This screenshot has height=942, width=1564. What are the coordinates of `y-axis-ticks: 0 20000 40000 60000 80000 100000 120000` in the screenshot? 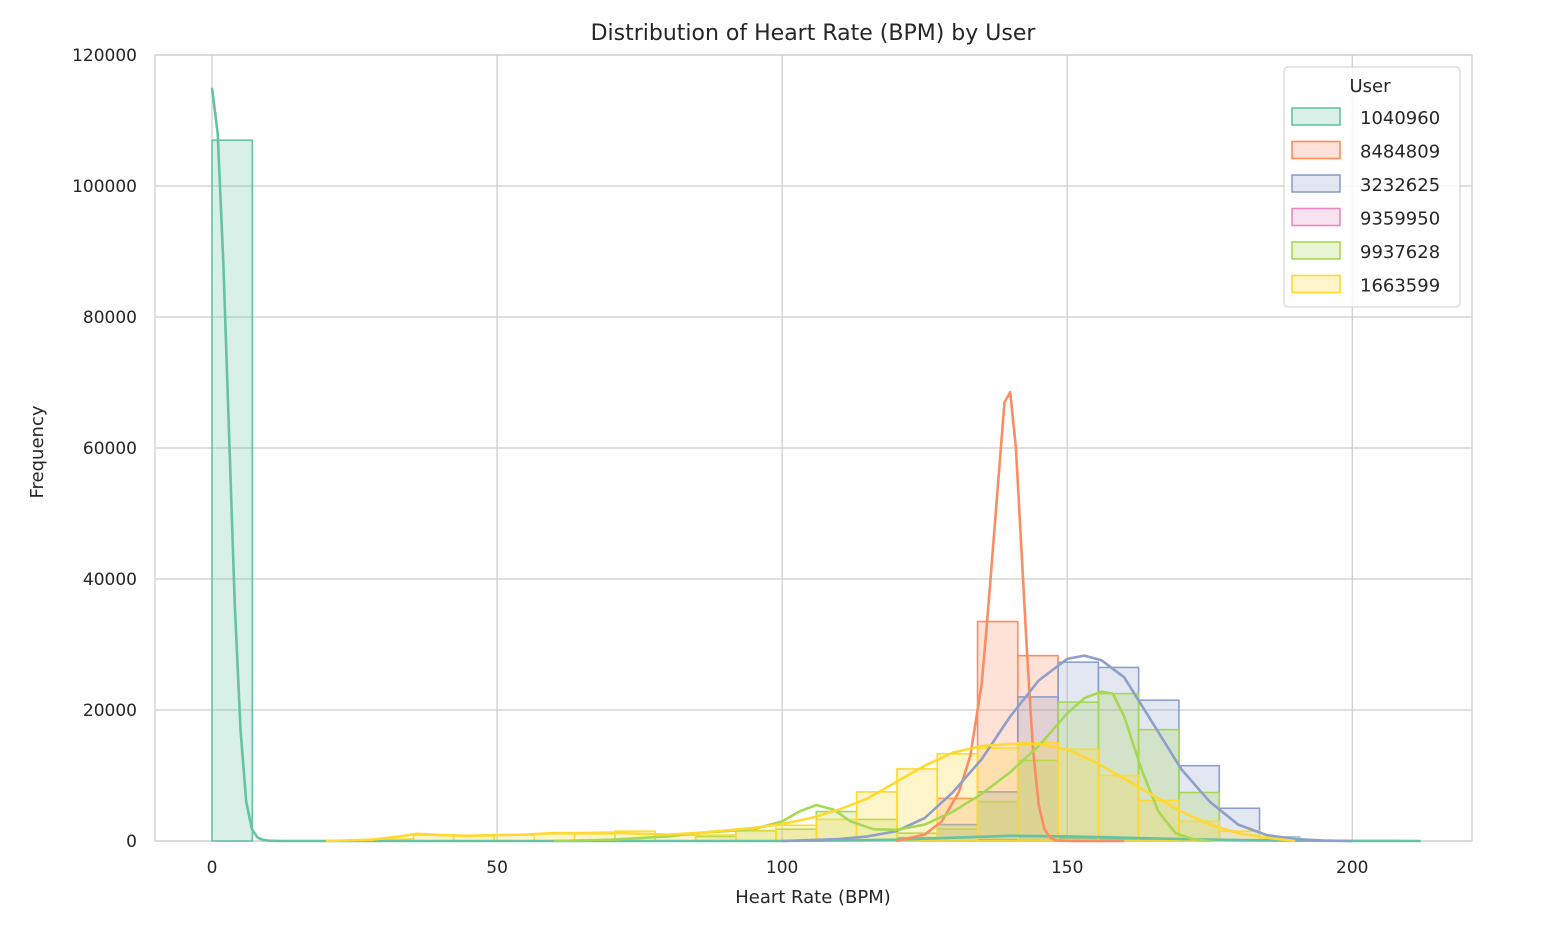 It's located at (104, 449).